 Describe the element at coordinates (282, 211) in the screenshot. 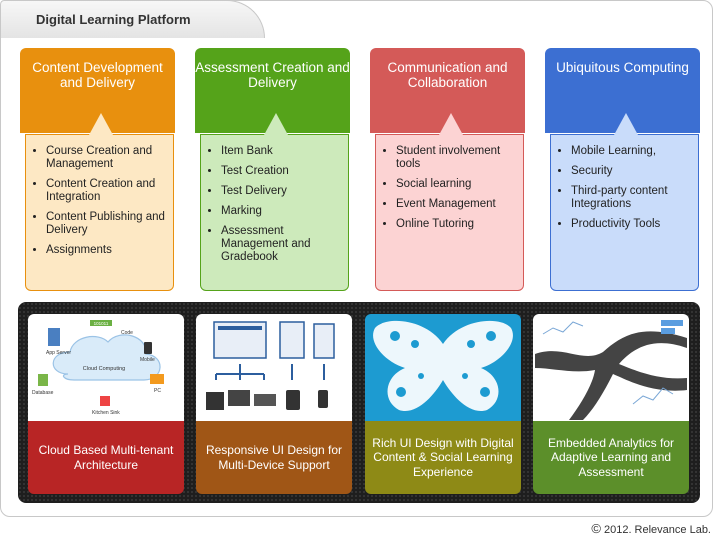

I see `feature-item: Marking` at that location.